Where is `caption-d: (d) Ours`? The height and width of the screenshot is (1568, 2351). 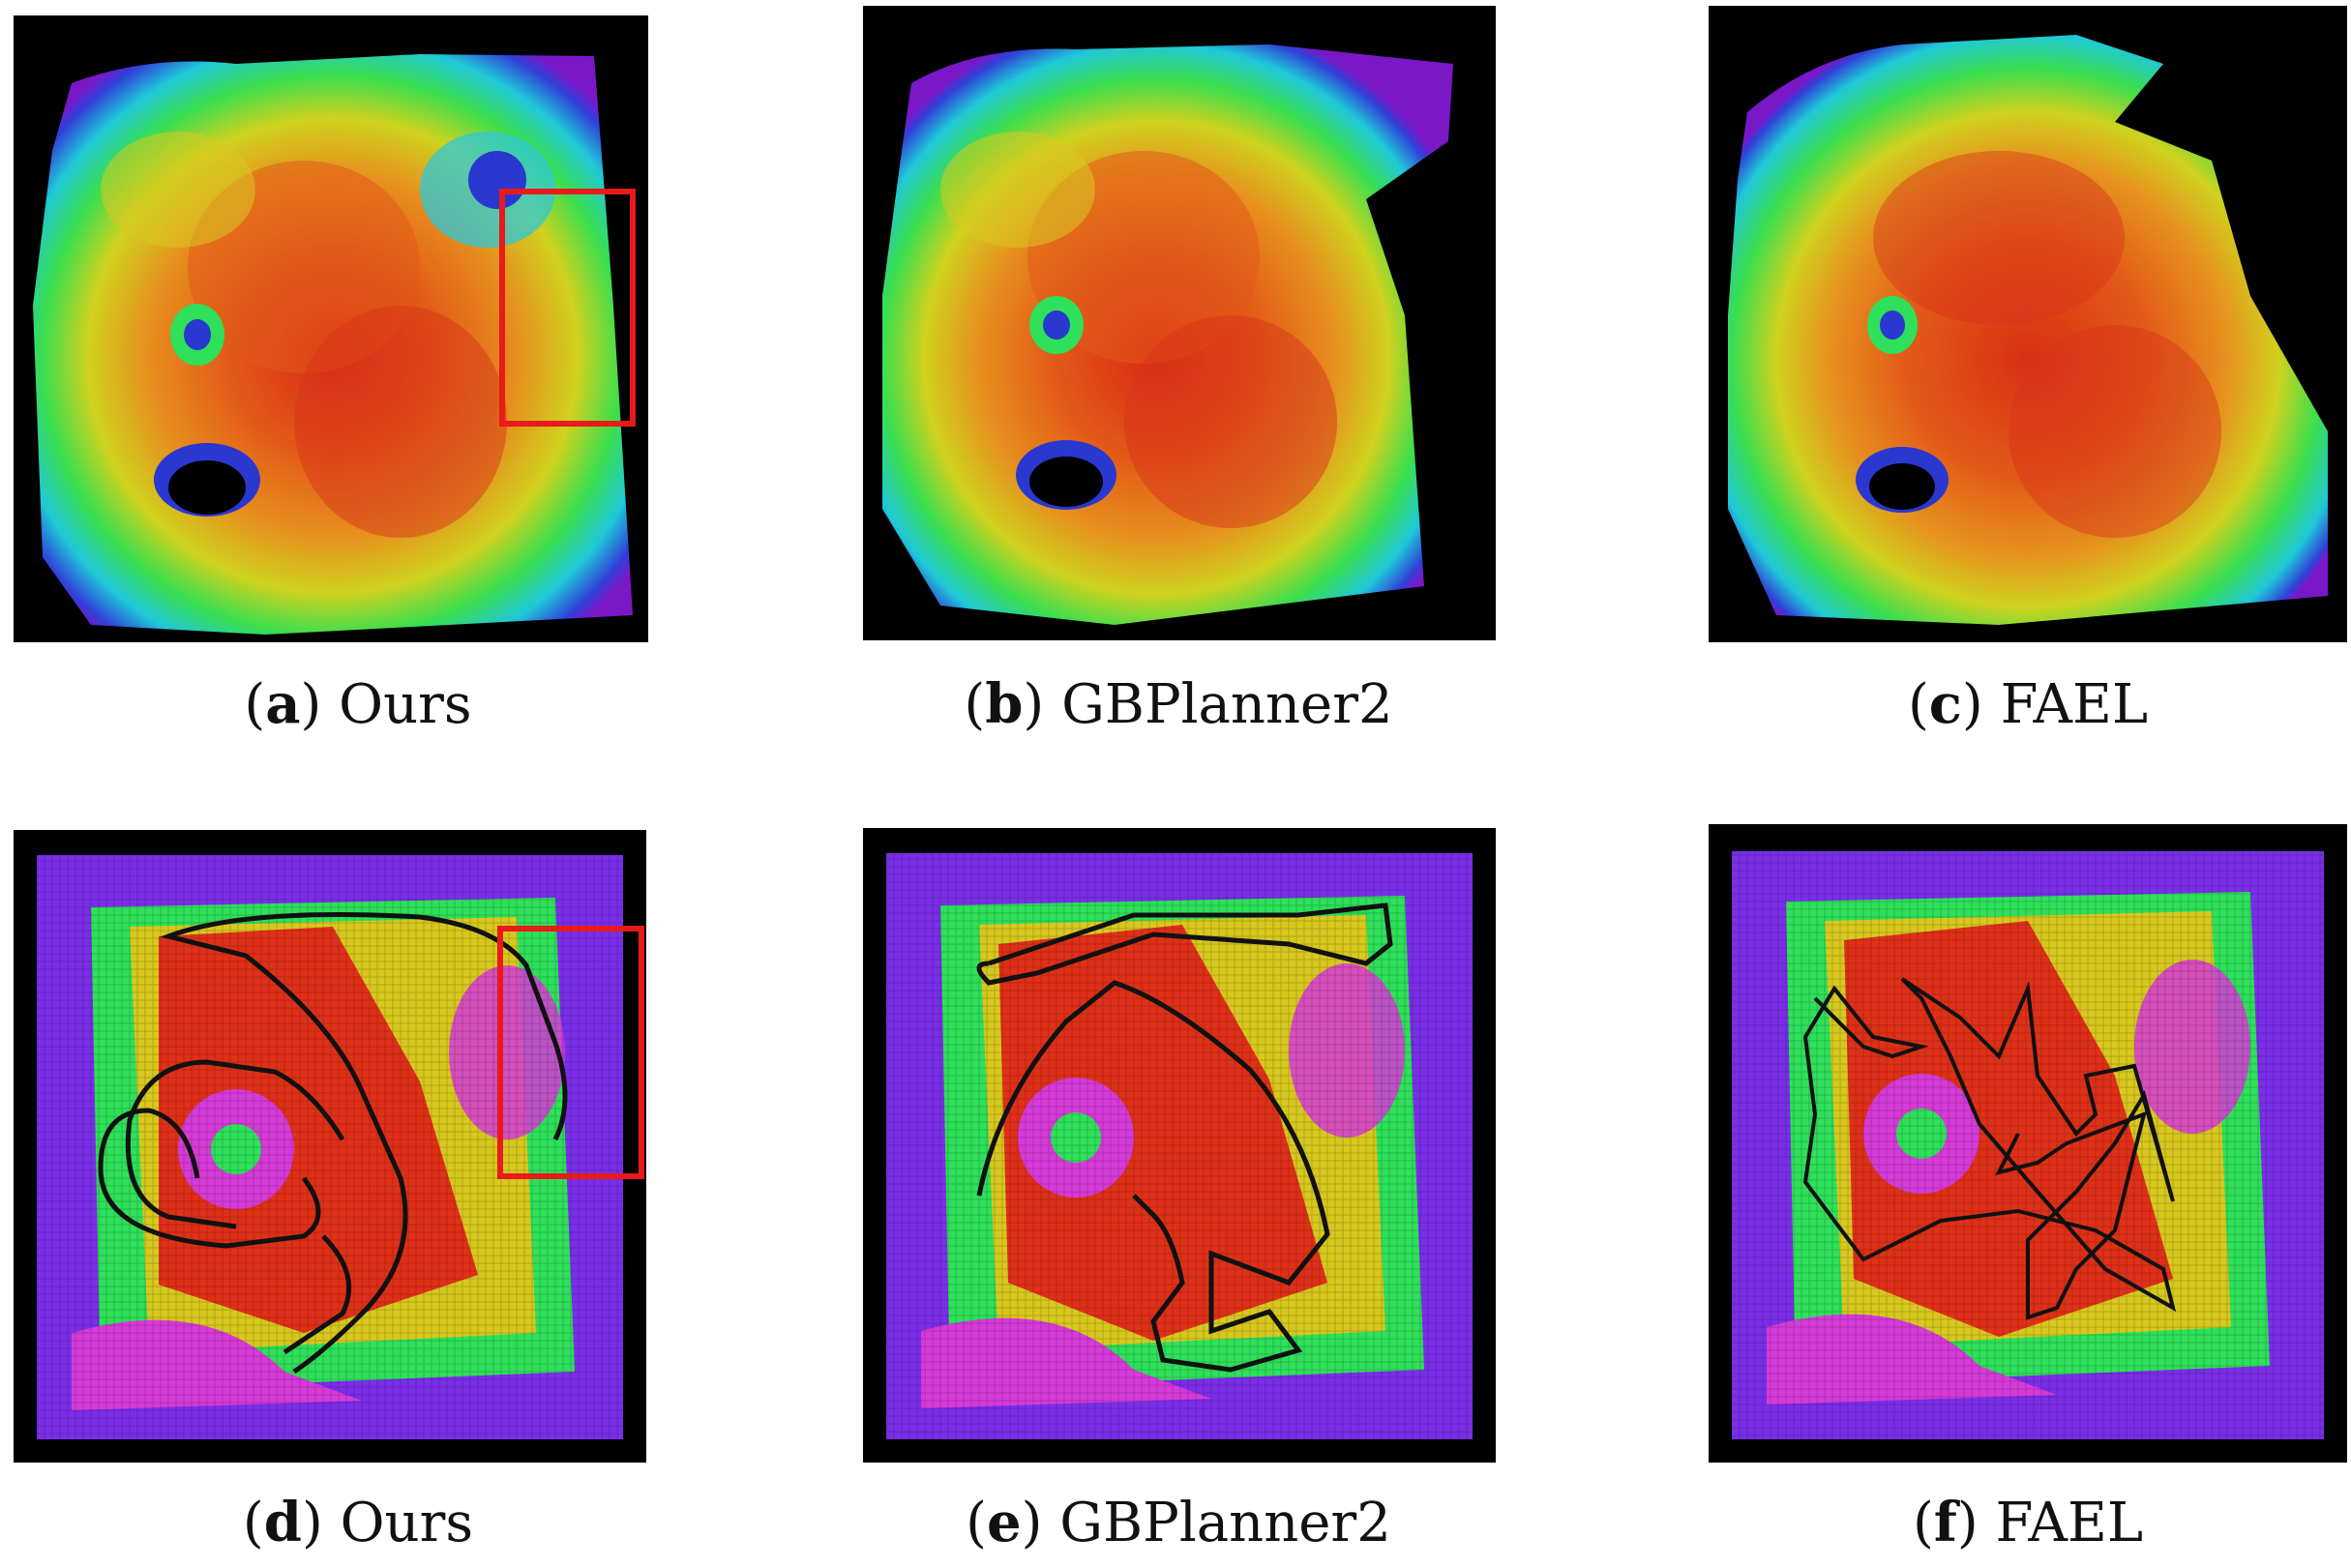
caption-d: (d) Ours is located at coordinates (358, 1522).